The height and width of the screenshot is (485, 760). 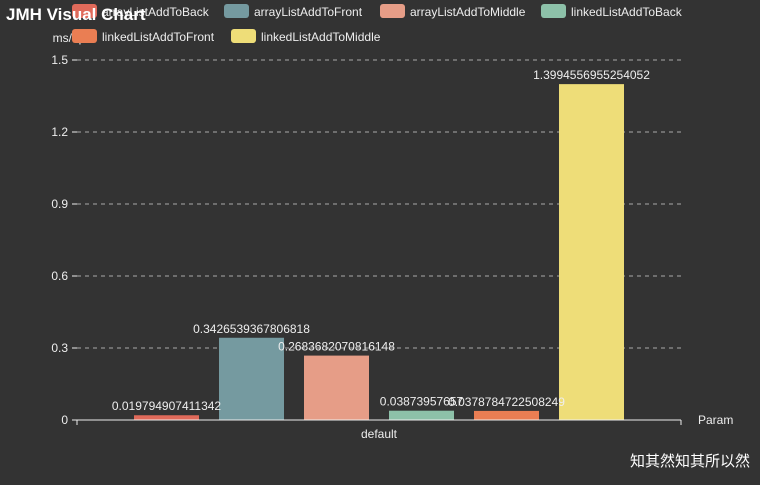 I want to click on legend-item-linkedListAddToMiddle: linkedListAddToMiddle, so click(x=306, y=36).